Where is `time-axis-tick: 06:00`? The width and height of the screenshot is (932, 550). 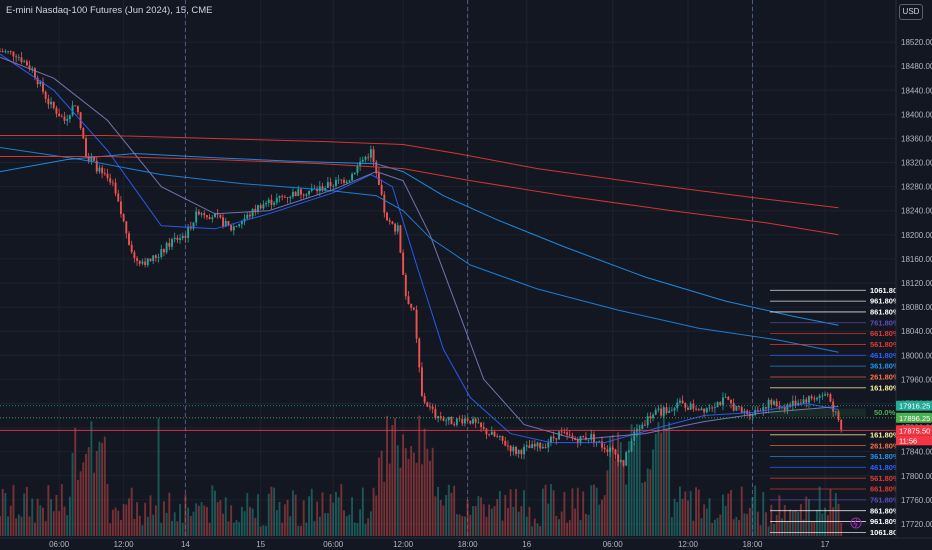 time-axis-tick: 06:00 is located at coordinates (333, 544).